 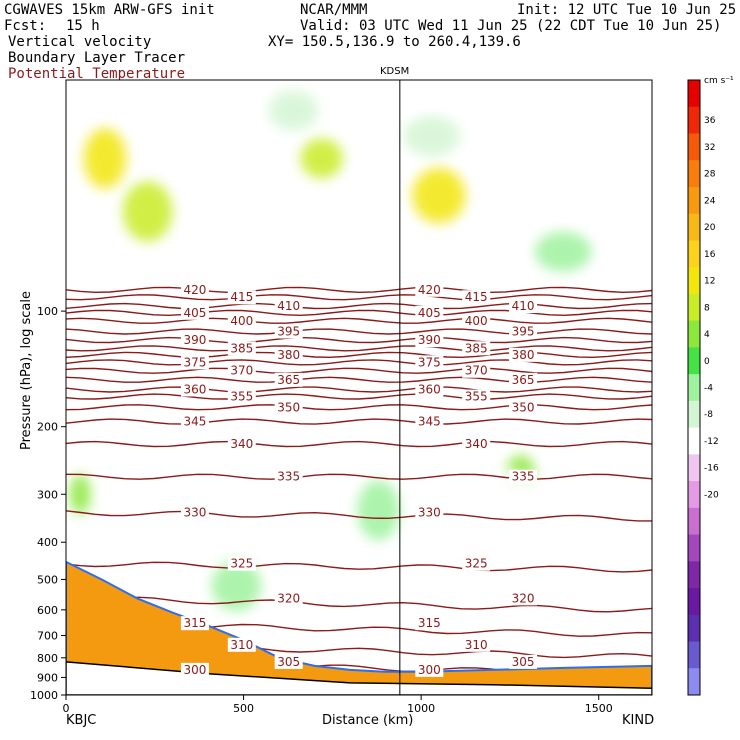 What do you see at coordinates (25, 26) in the screenshot?
I see `header-fcst-label: Fcst:` at bounding box center [25, 26].